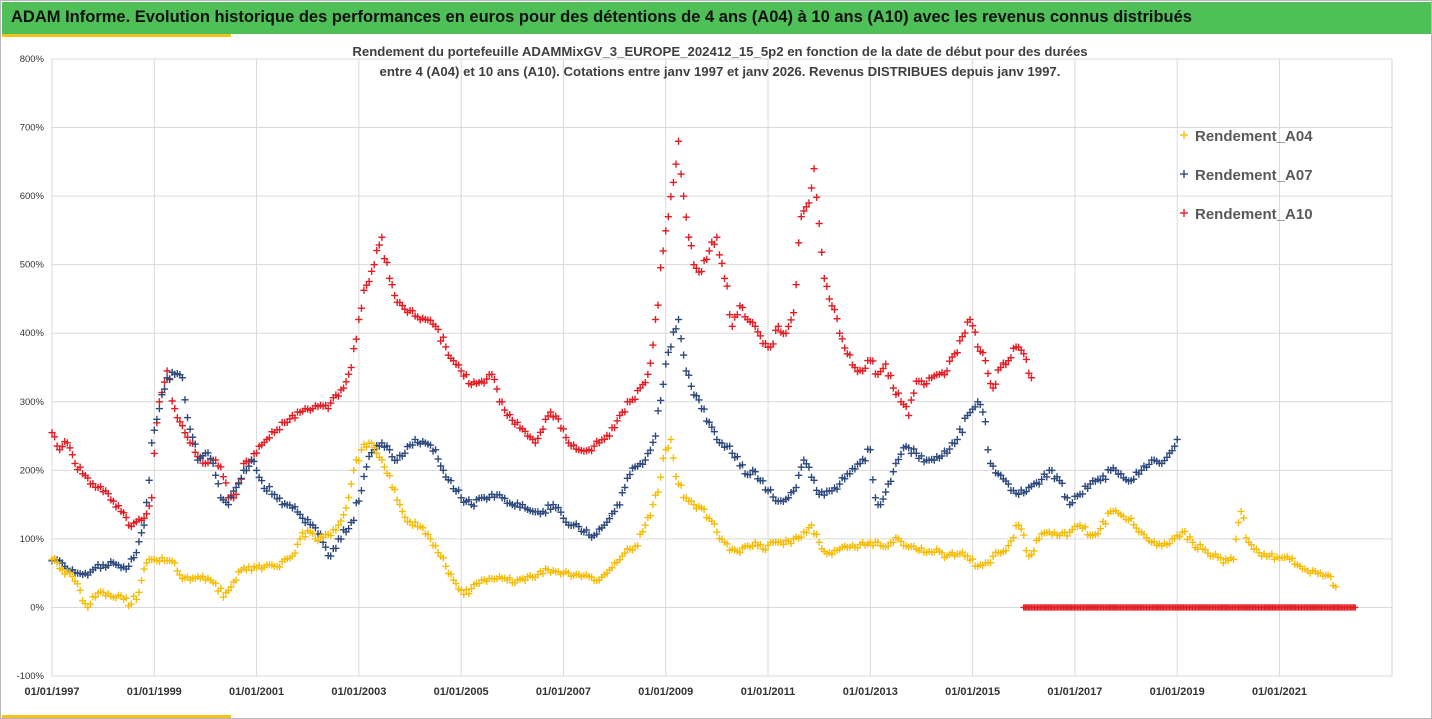  What do you see at coordinates (1246, 136) in the screenshot?
I see `legend-item-Rendement_A04: Rendement_A04` at bounding box center [1246, 136].